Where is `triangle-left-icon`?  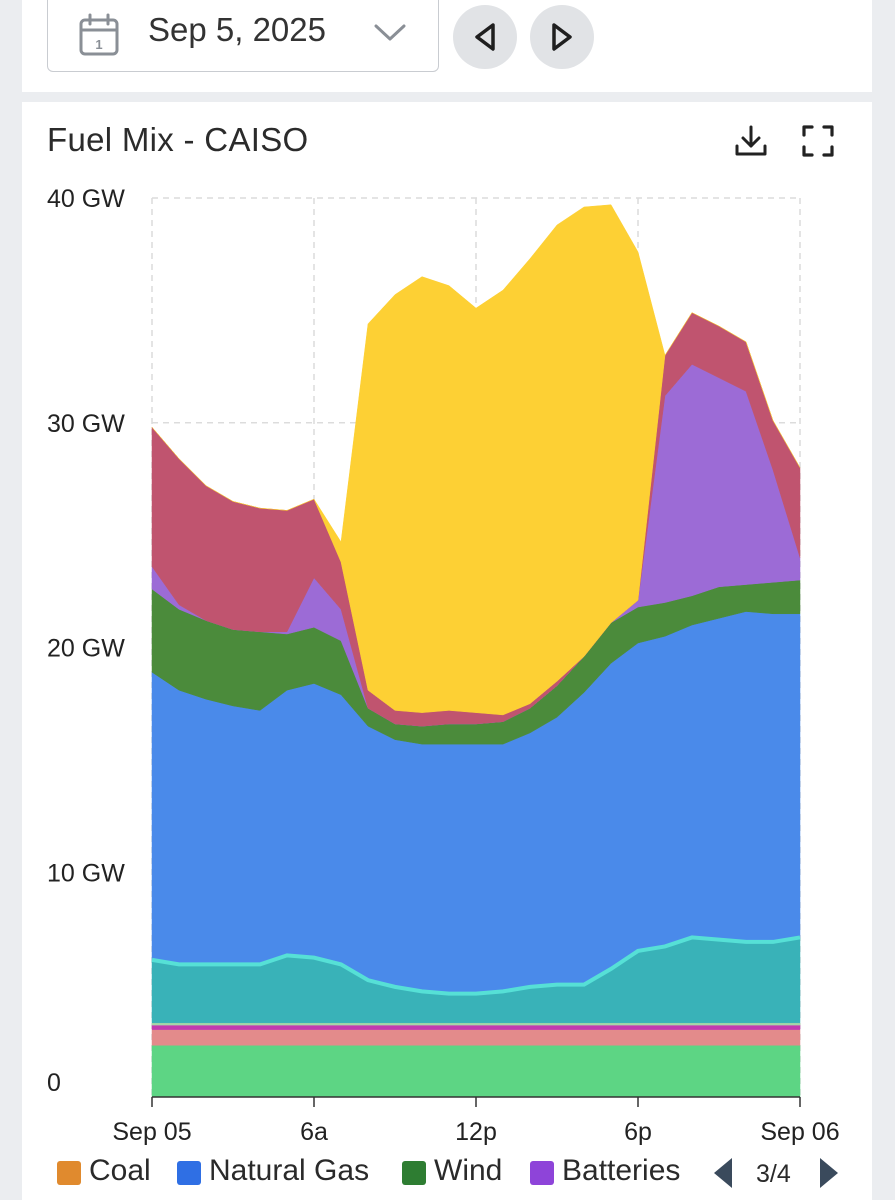 triangle-left-icon is located at coordinates (485, 37).